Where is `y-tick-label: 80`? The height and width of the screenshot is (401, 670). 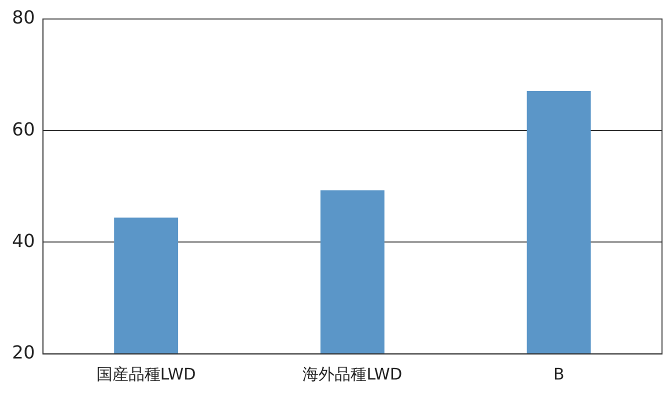 y-tick-label: 80 is located at coordinates (23, 18).